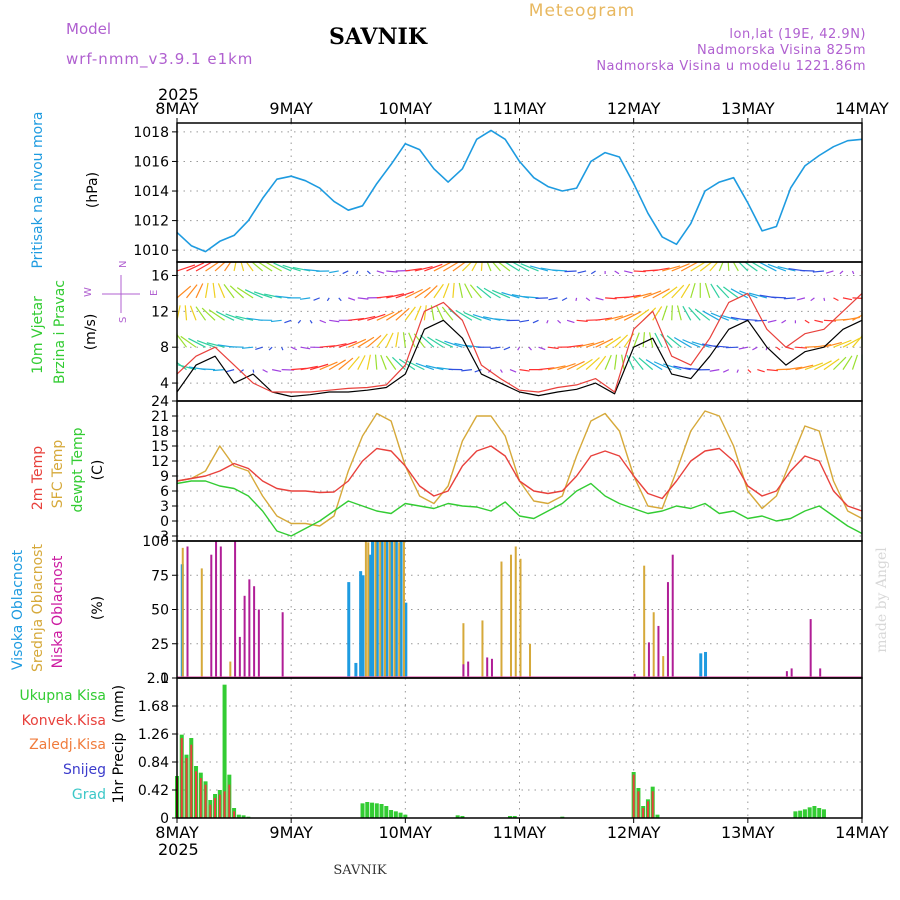  Describe the element at coordinates (18, 609) in the screenshot. I see `cloud-title-1: Visoka Oblacnost` at that location.